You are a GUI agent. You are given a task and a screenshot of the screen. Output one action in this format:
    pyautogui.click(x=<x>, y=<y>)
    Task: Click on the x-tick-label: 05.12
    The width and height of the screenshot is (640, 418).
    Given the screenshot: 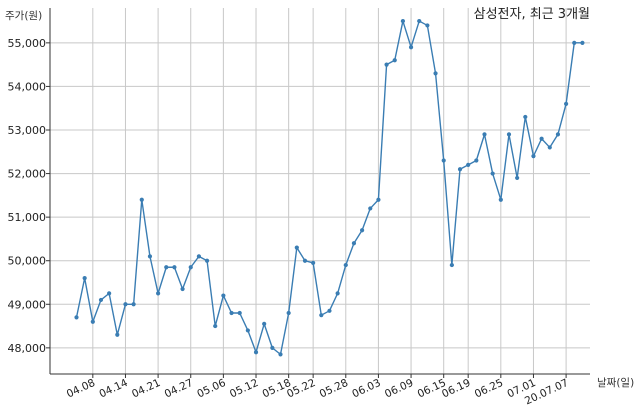 What is the action you would take?
    pyautogui.click(x=244, y=389)
    